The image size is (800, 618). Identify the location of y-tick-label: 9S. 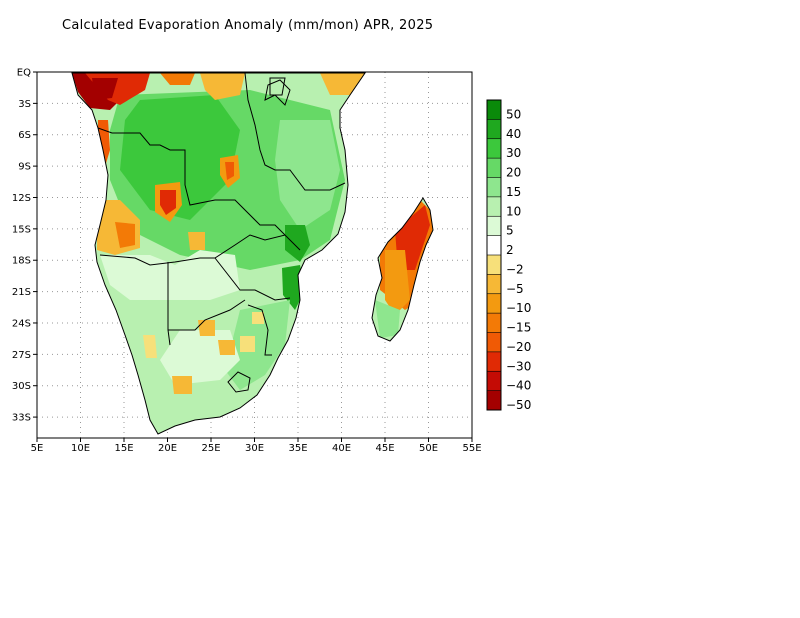
(24, 167).